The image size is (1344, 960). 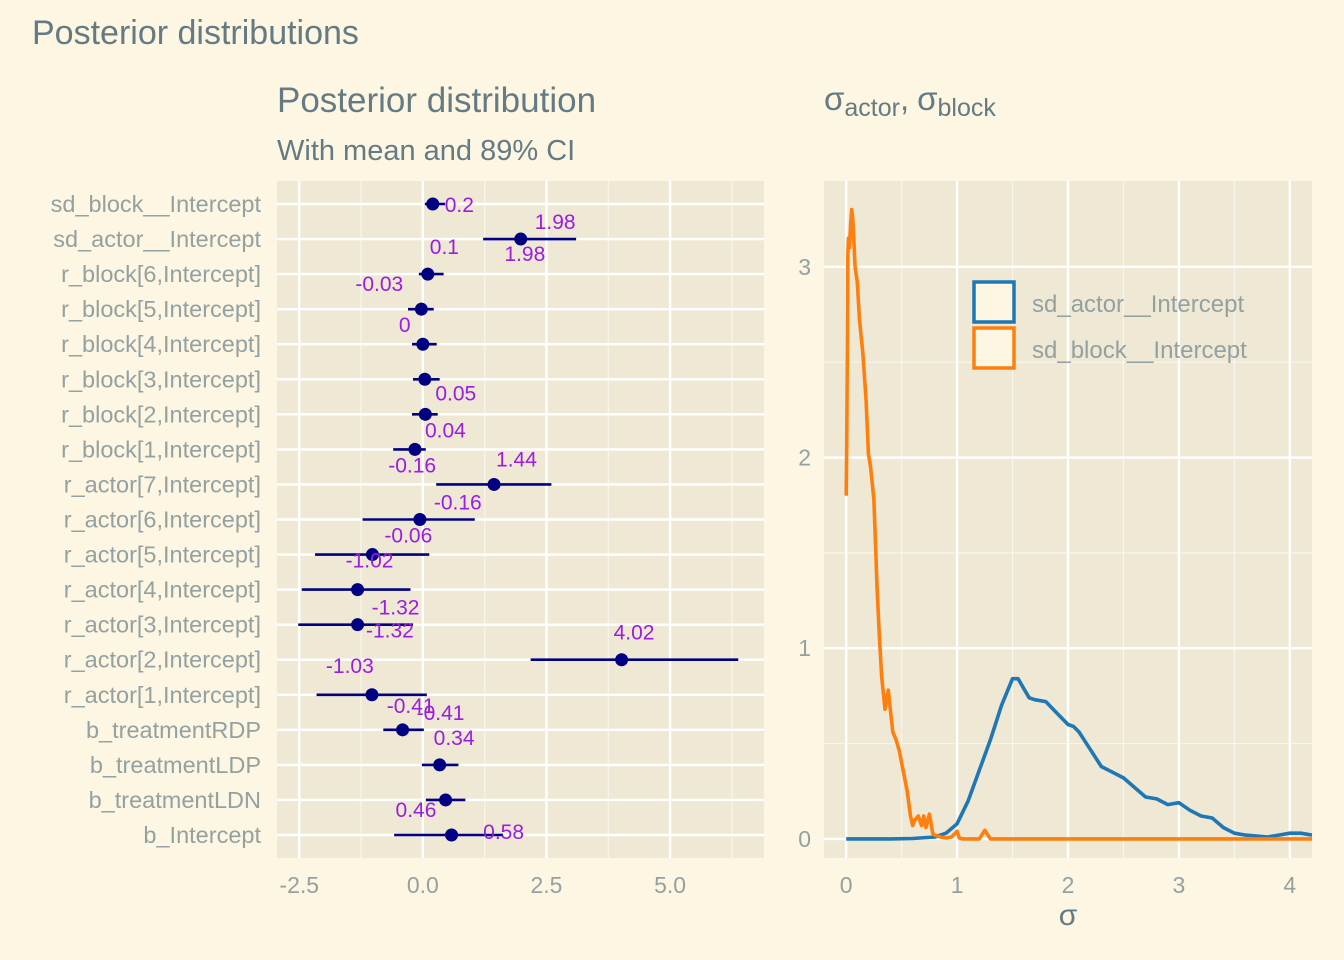 What do you see at coordinates (161, 379) in the screenshot?
I see `forest-y-tick-label: r_block[3,Intercept]` at bounding box center [161, 379].